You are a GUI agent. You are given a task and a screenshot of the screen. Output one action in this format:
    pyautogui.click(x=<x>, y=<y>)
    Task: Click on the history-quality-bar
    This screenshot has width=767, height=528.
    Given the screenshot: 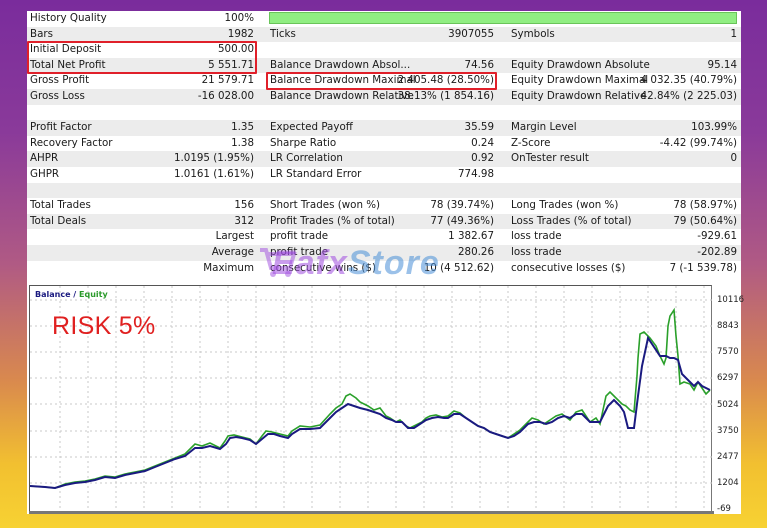 What is the action you would take?
    pyautogui.click(x=503, y=18)
    